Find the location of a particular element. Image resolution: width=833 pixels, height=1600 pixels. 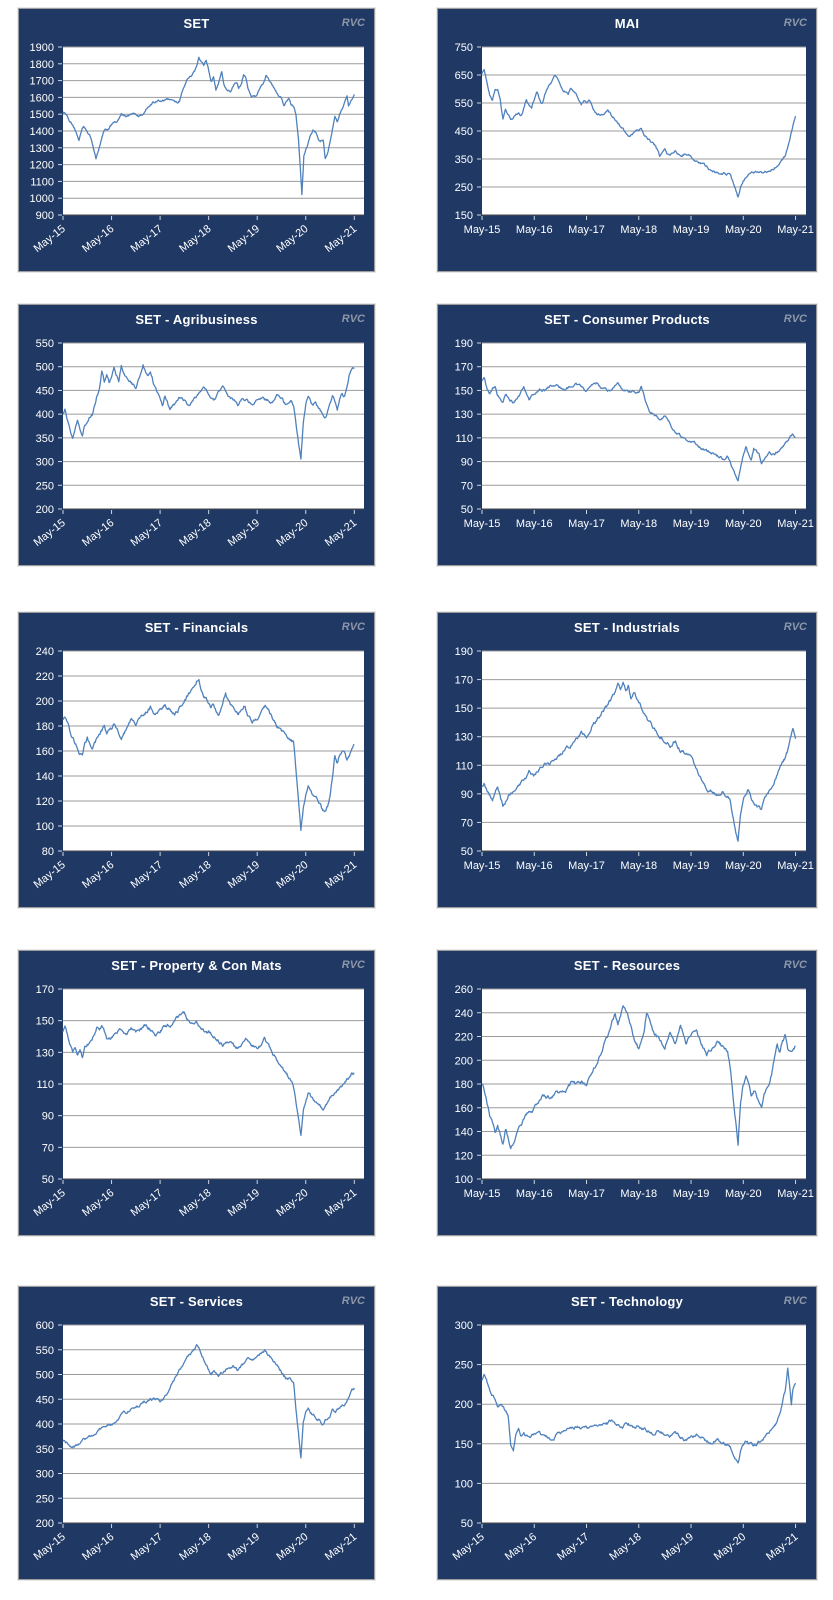

chart-header: SET - Services RVC is located at coordinates (196, 1300).